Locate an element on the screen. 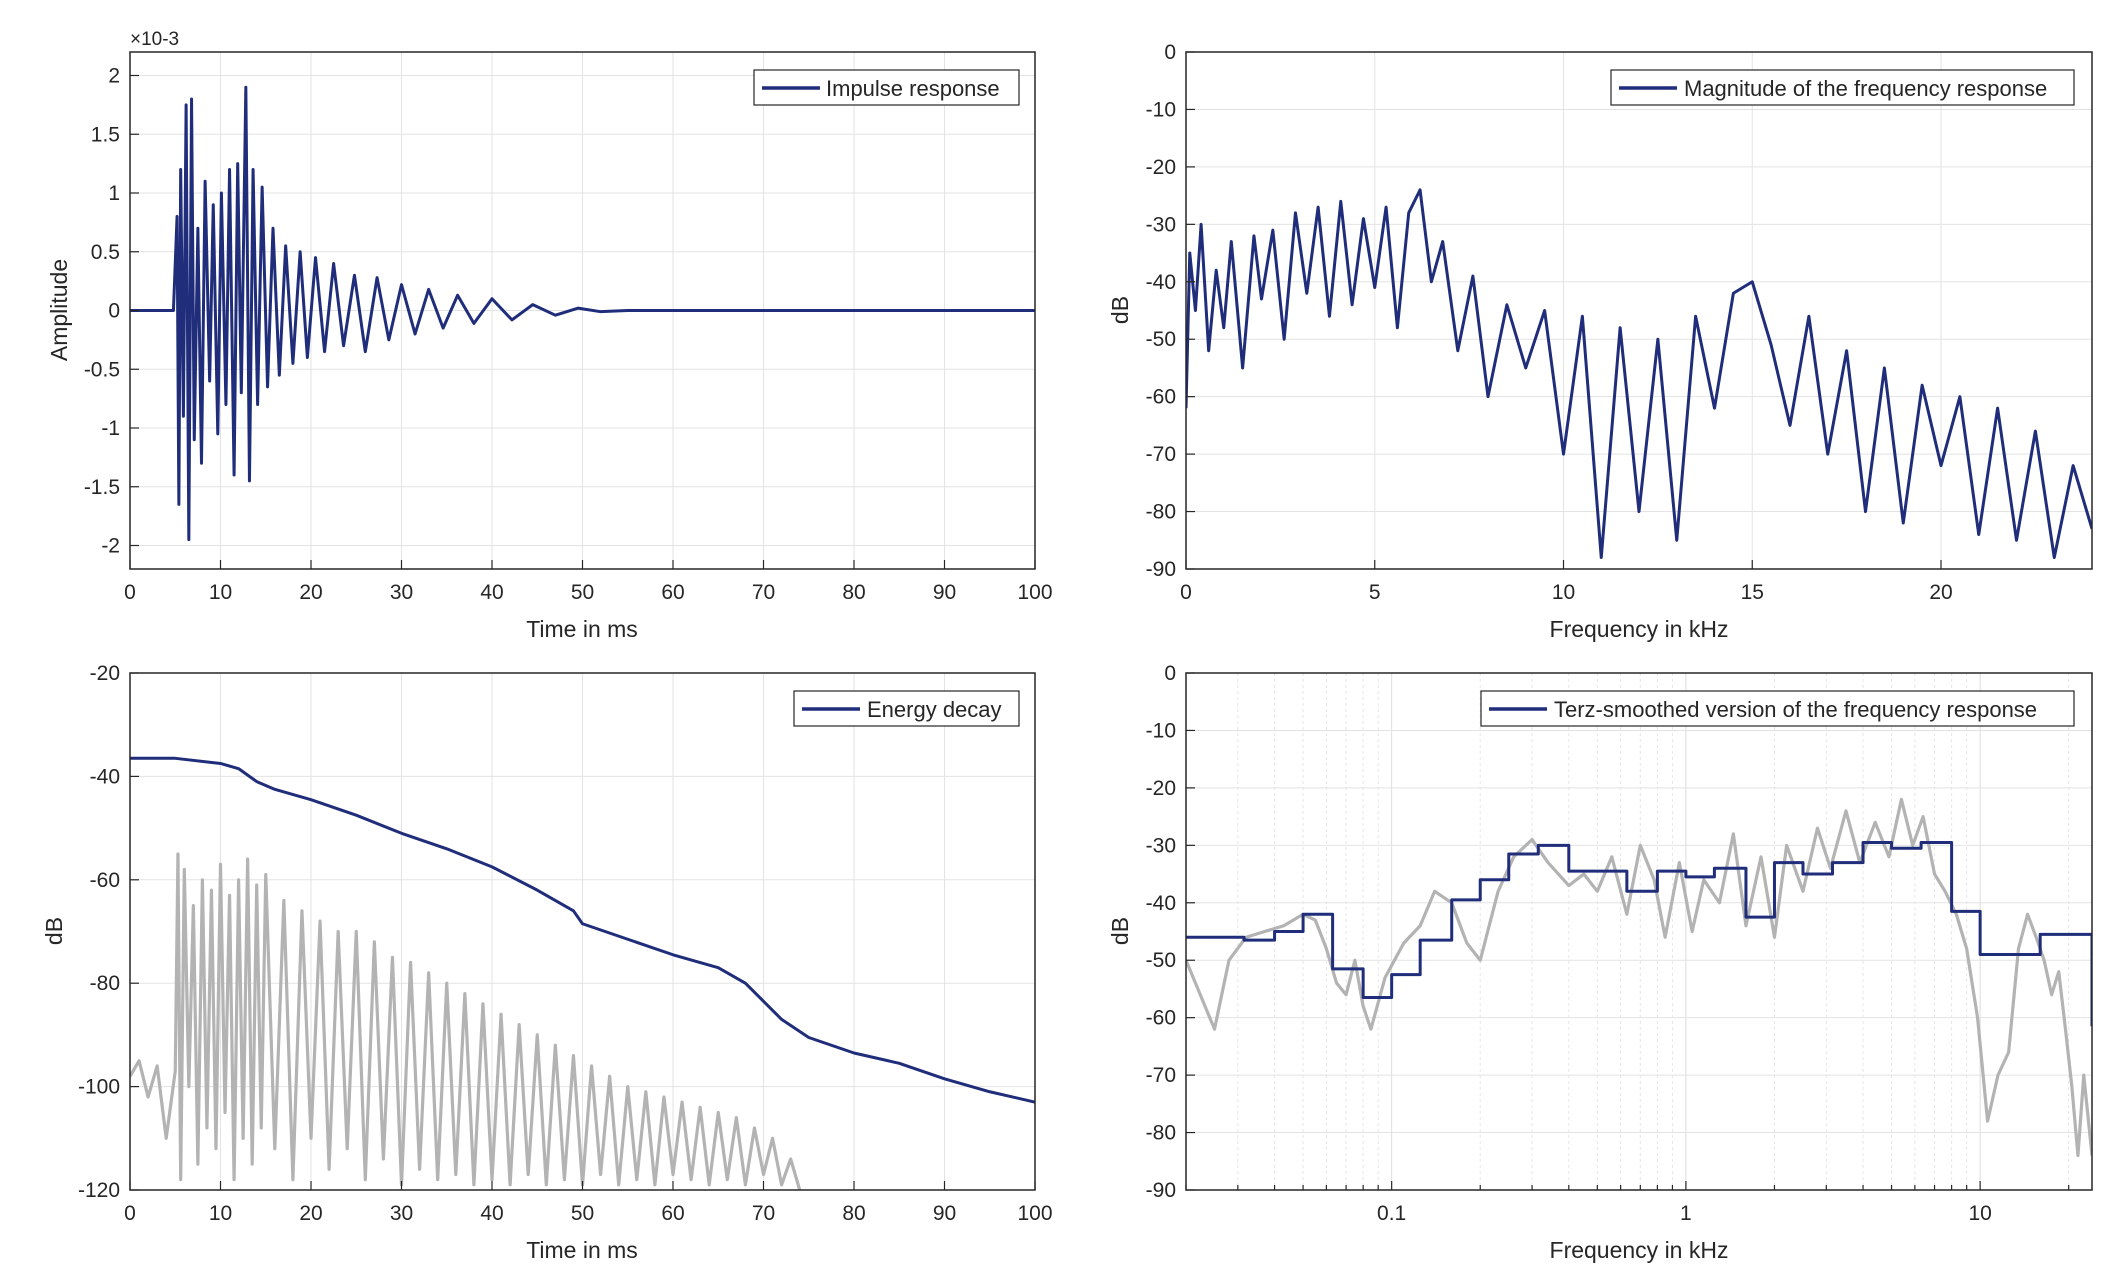  y-tick-label: 0.5 is located at coordinates (105, 252).